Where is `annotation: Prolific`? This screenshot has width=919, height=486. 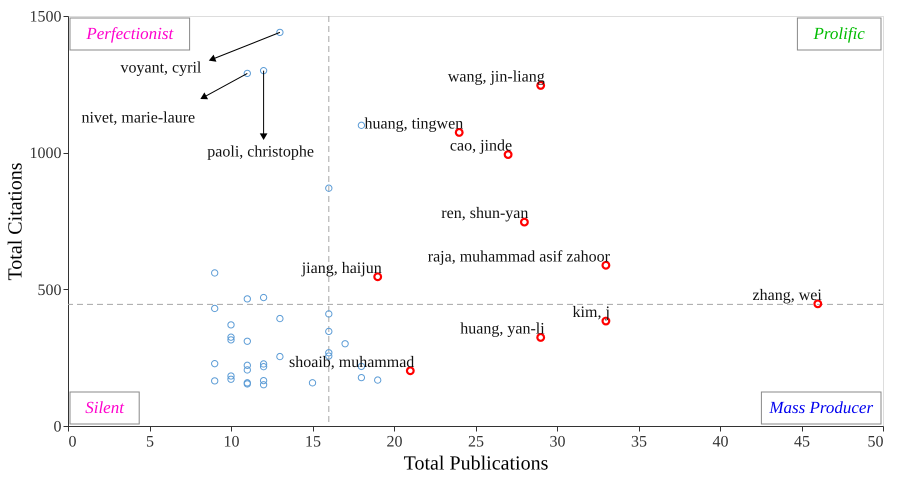
annotation: Prolific is located at coordinates (839, 33).